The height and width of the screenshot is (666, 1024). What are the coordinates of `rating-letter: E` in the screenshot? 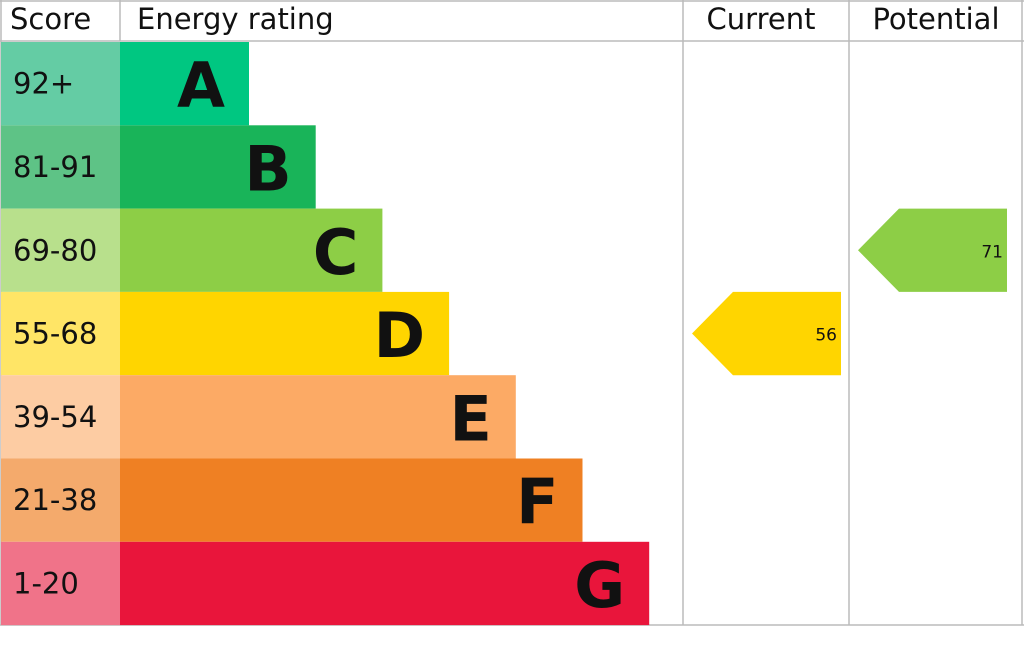 It's located at (470, 418).